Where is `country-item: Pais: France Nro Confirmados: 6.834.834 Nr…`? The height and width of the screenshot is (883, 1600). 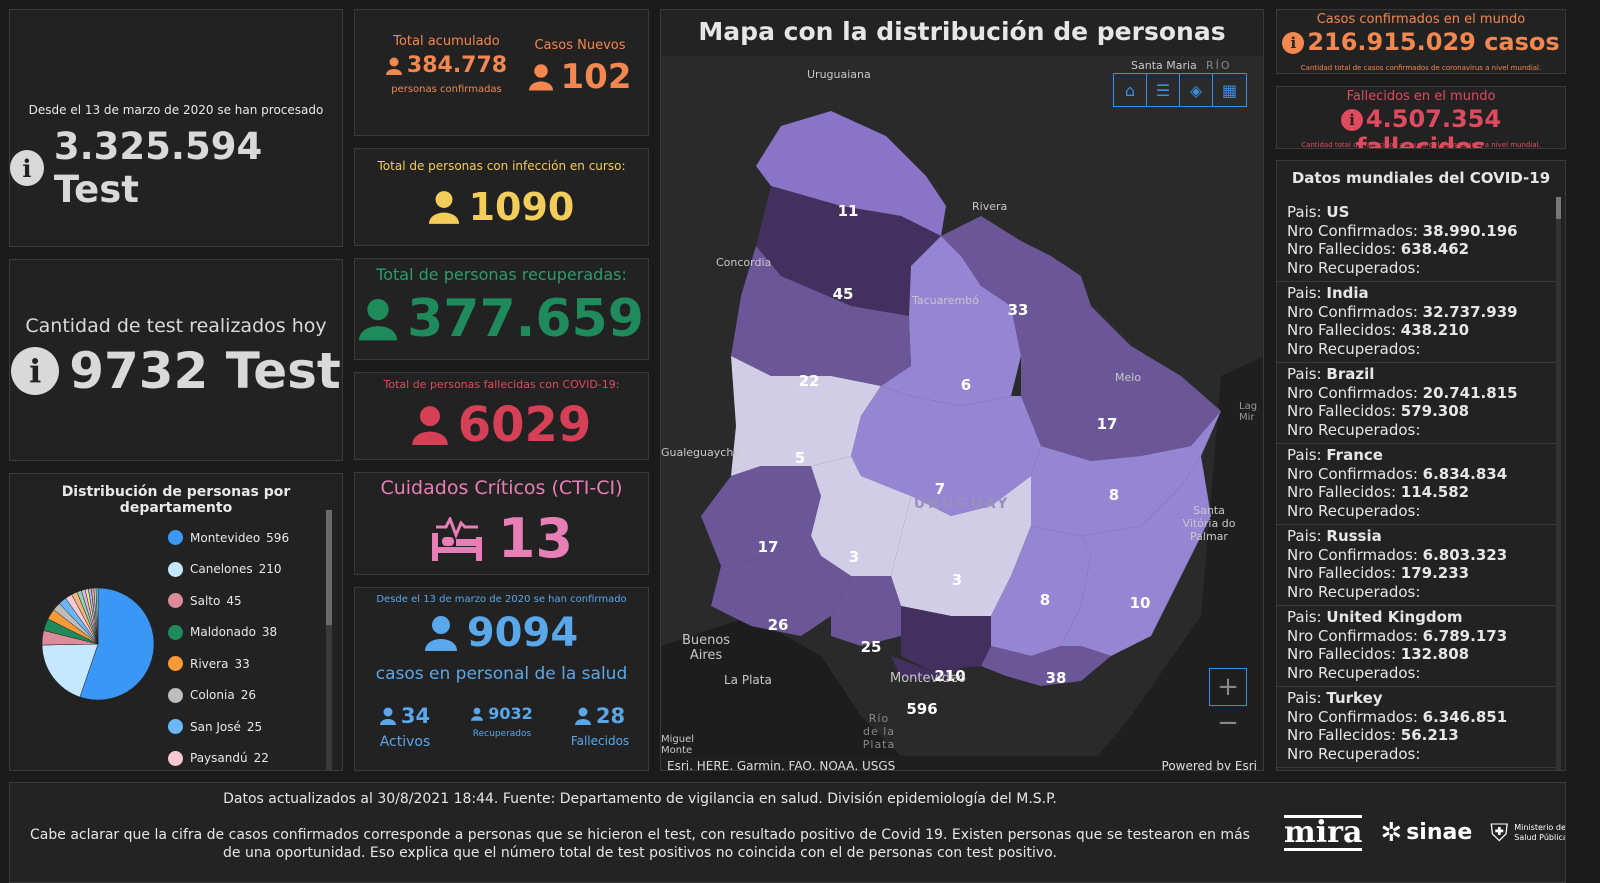
country-item: Pais: France Nro Confirmados: 6.834.834 Nr… is located at coordinates (1417, 484).